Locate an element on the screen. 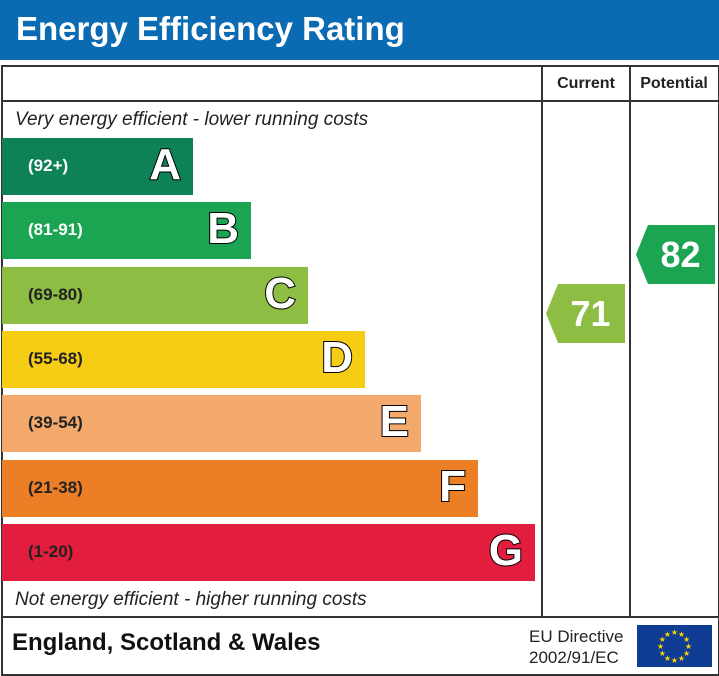 This screenshot has width=719, height=676. header-banner: Energy Efficiency Rating is located at coordinates (359, 30).